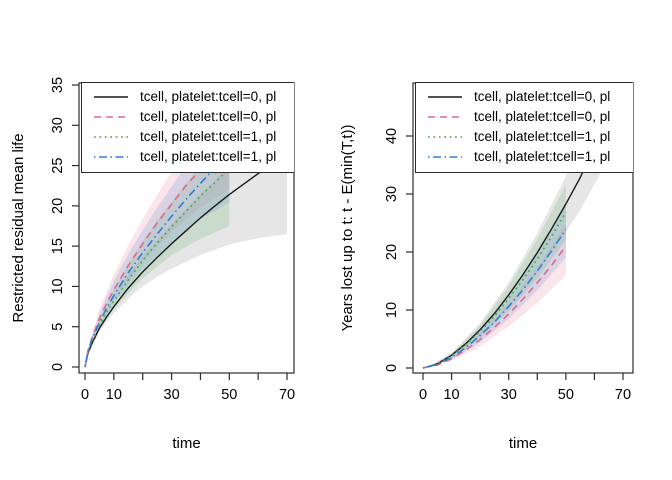 The image size is (672, 480). Describe the element at coordinates (58, 166) in the screenshot. I see `y-tick-label: 25` at that location.